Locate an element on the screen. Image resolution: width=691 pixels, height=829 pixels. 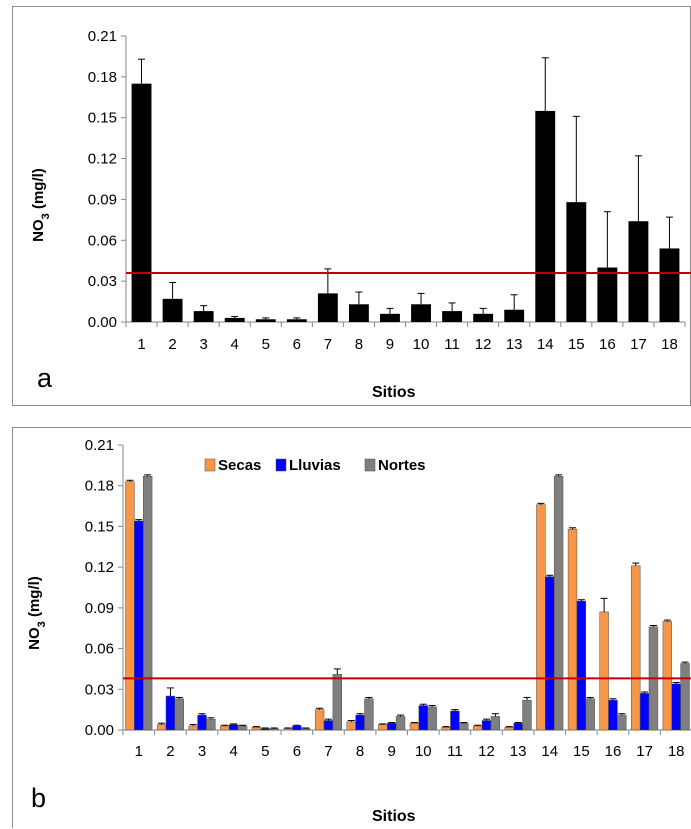
x-tick-label: 15 is located at coordinates (576, 344).